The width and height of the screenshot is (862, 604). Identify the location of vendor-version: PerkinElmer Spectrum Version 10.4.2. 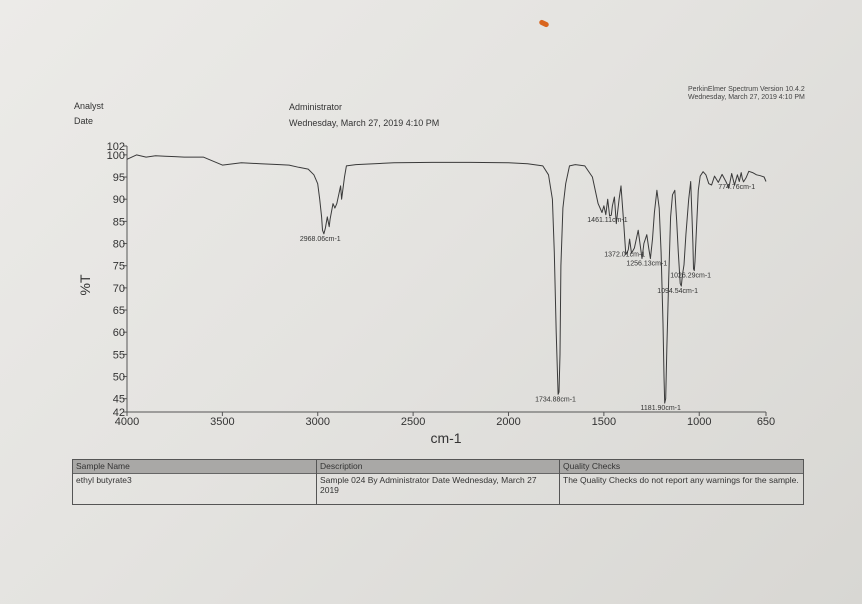
(746, 89).